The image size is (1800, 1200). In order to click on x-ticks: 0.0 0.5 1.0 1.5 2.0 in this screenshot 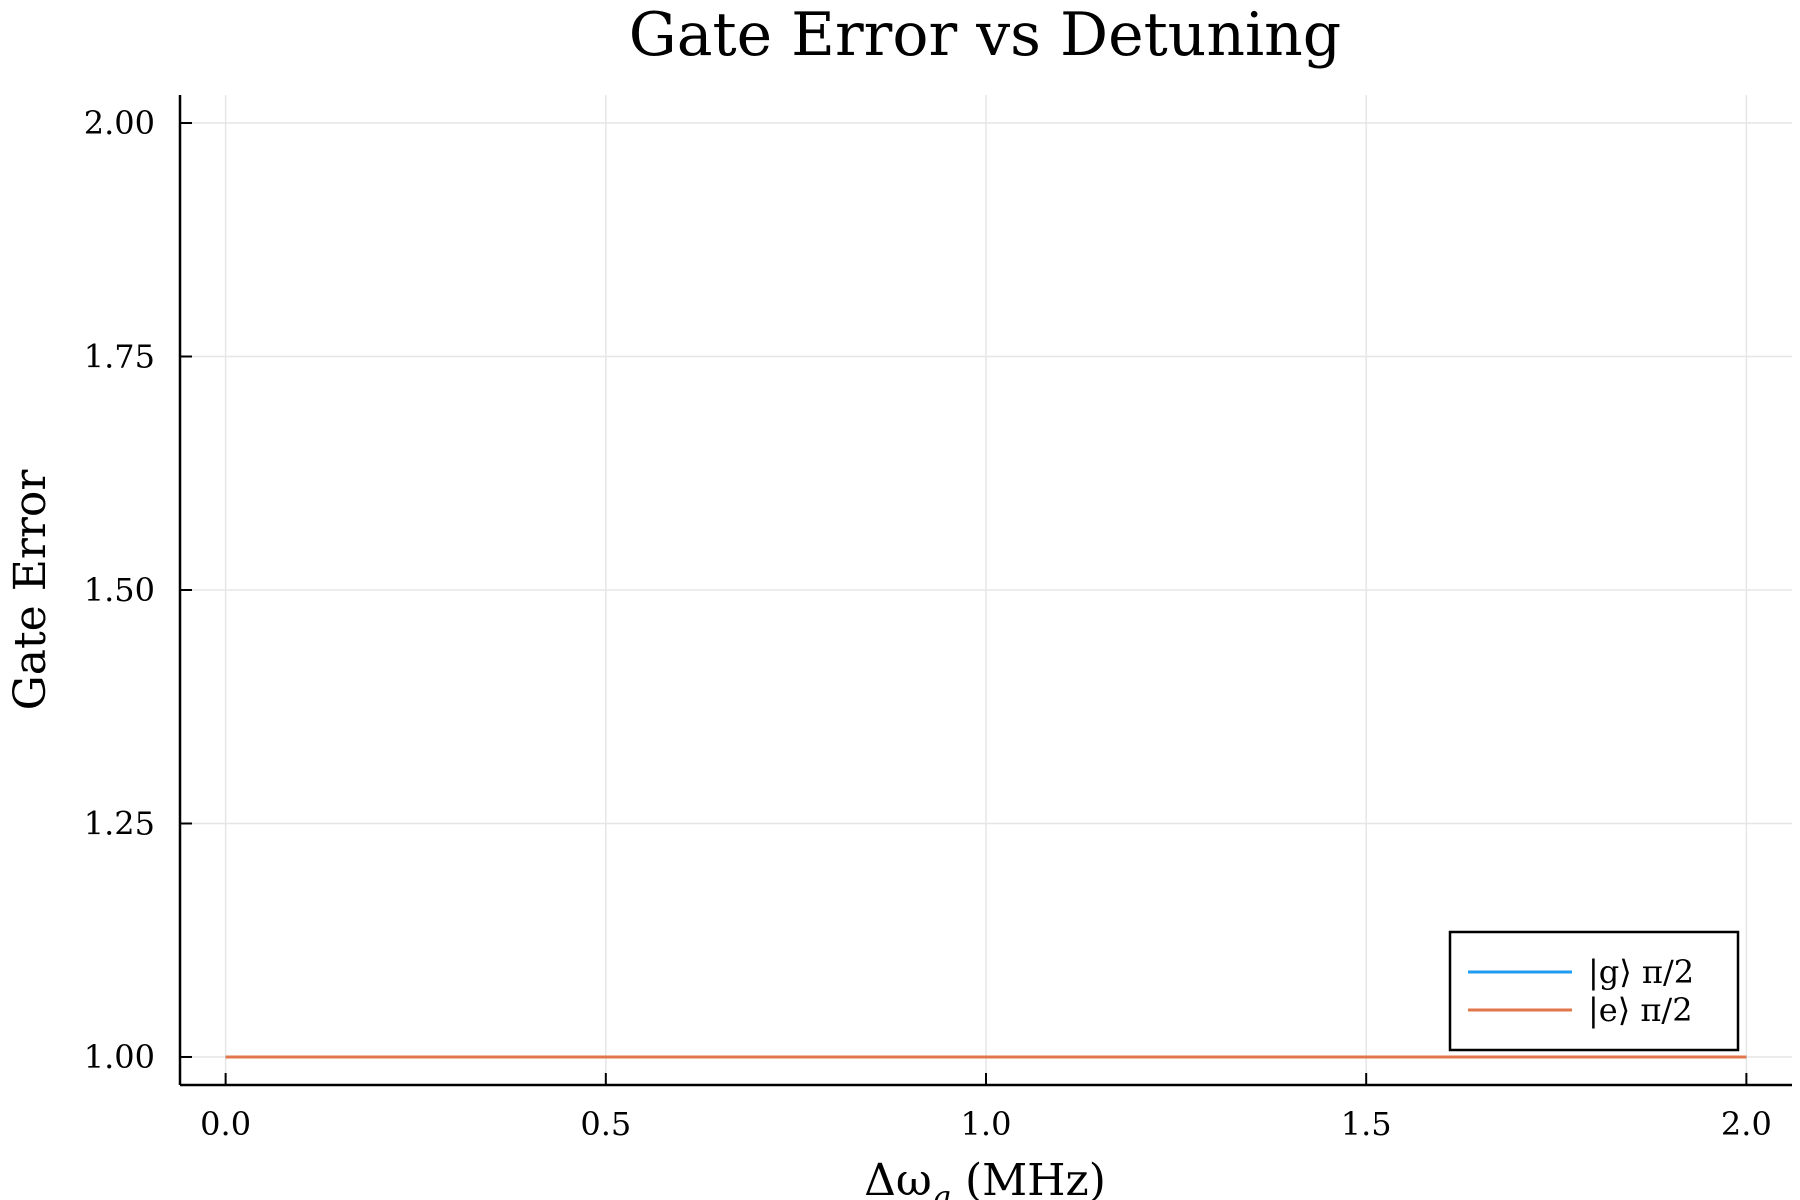, I will do `click(986, 1108)`.